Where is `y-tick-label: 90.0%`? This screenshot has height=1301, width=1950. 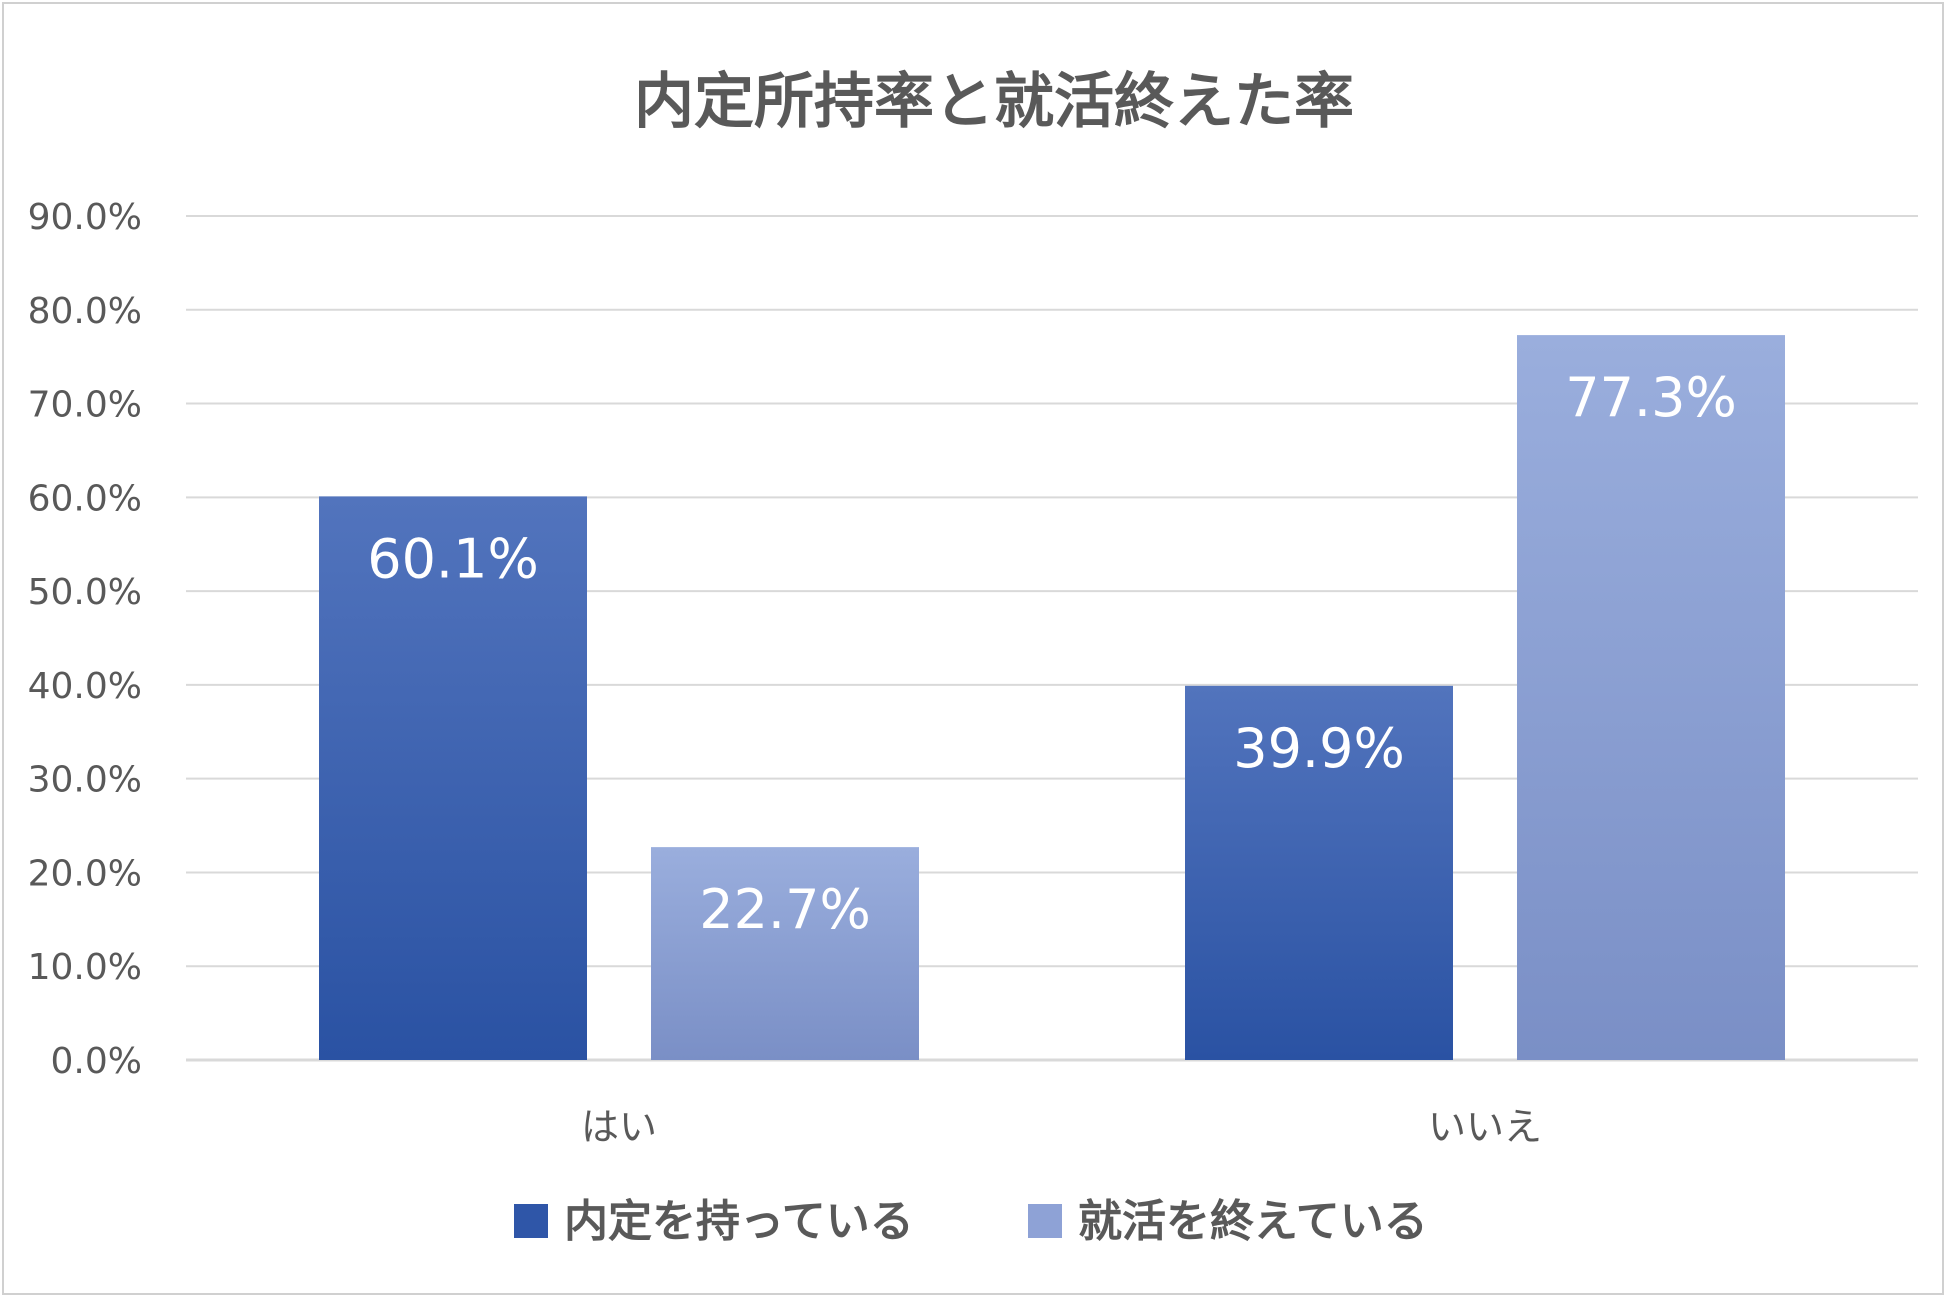
y-tick-label: 90.0% is located at coordinates (85, 217).